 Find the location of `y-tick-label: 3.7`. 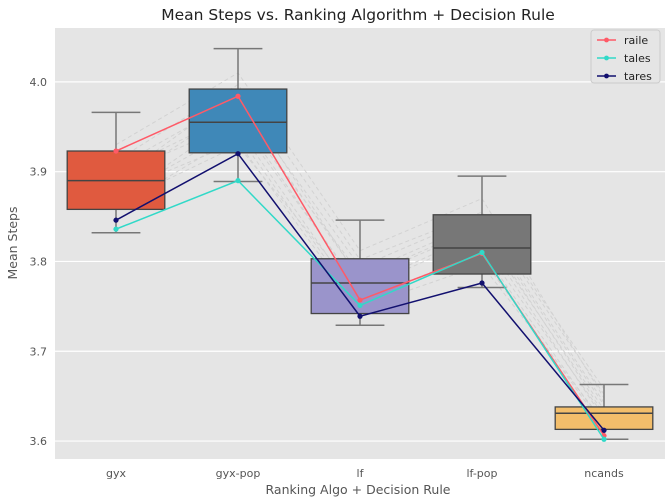

y-tick-label: 3.7 is located at coordinates (39, 351).